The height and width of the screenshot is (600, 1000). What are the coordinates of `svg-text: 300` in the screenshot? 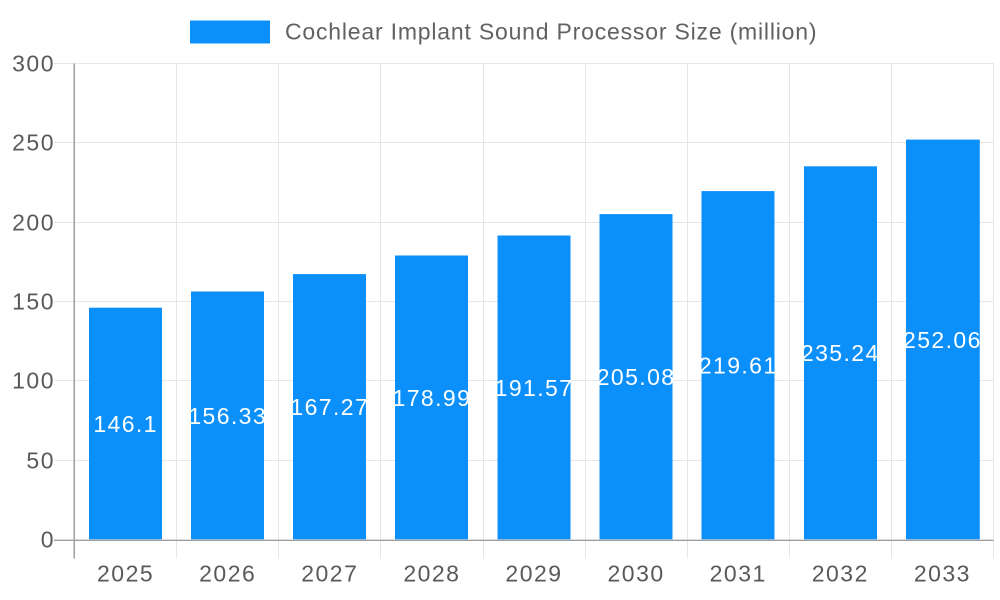 It's located at (33, 64).